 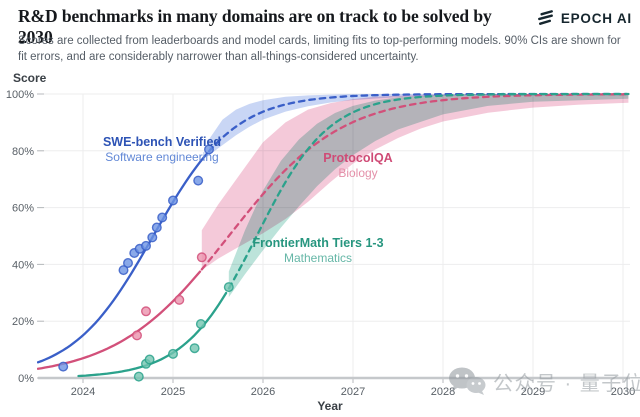 What do you see at coordinates (173, 392) in the screenshot?
I see `x-tick-label: 2025` at bounding box center [173, 392].